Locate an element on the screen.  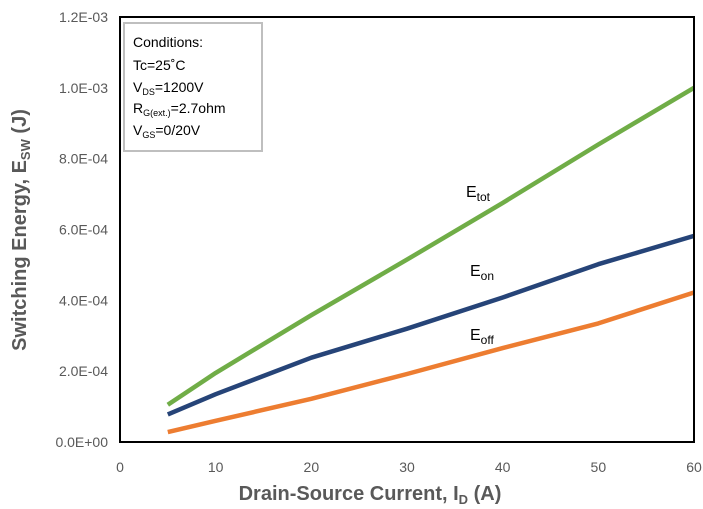
condition-line-2: Tc=25˚C is located at coordinates (159, 65).